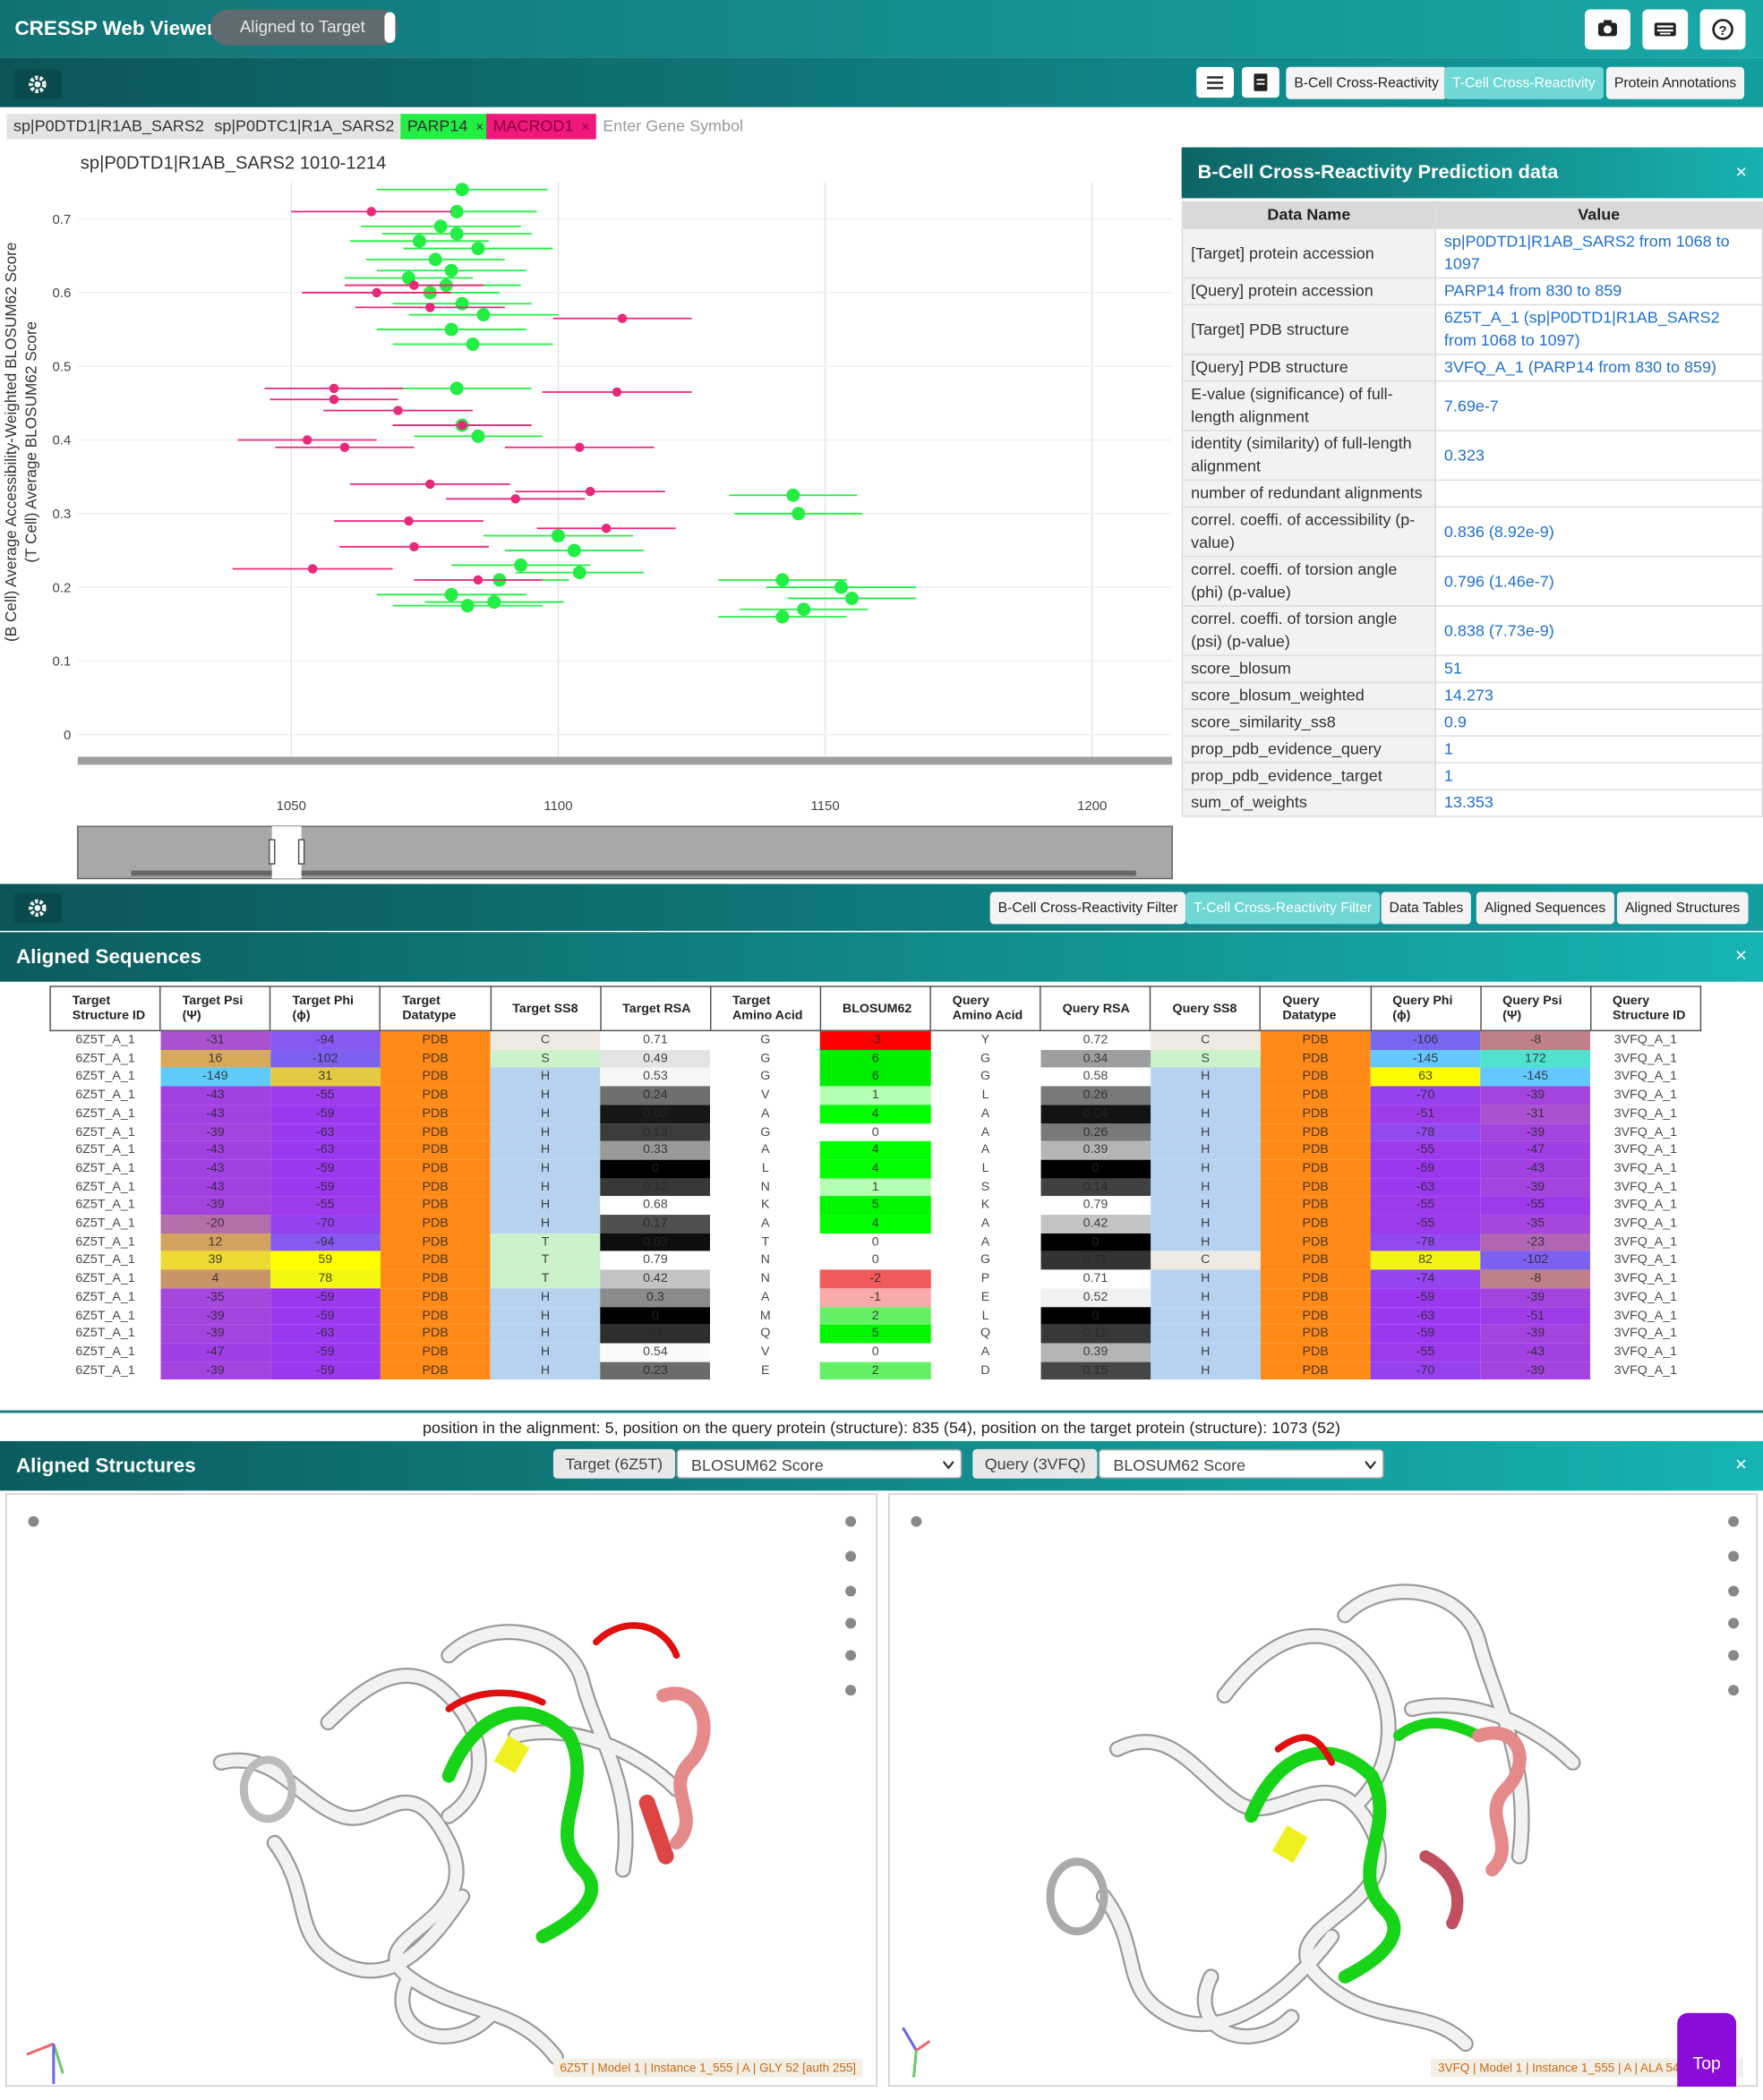  I want to click on sequence-cell: -35, so click(1535, 1224).